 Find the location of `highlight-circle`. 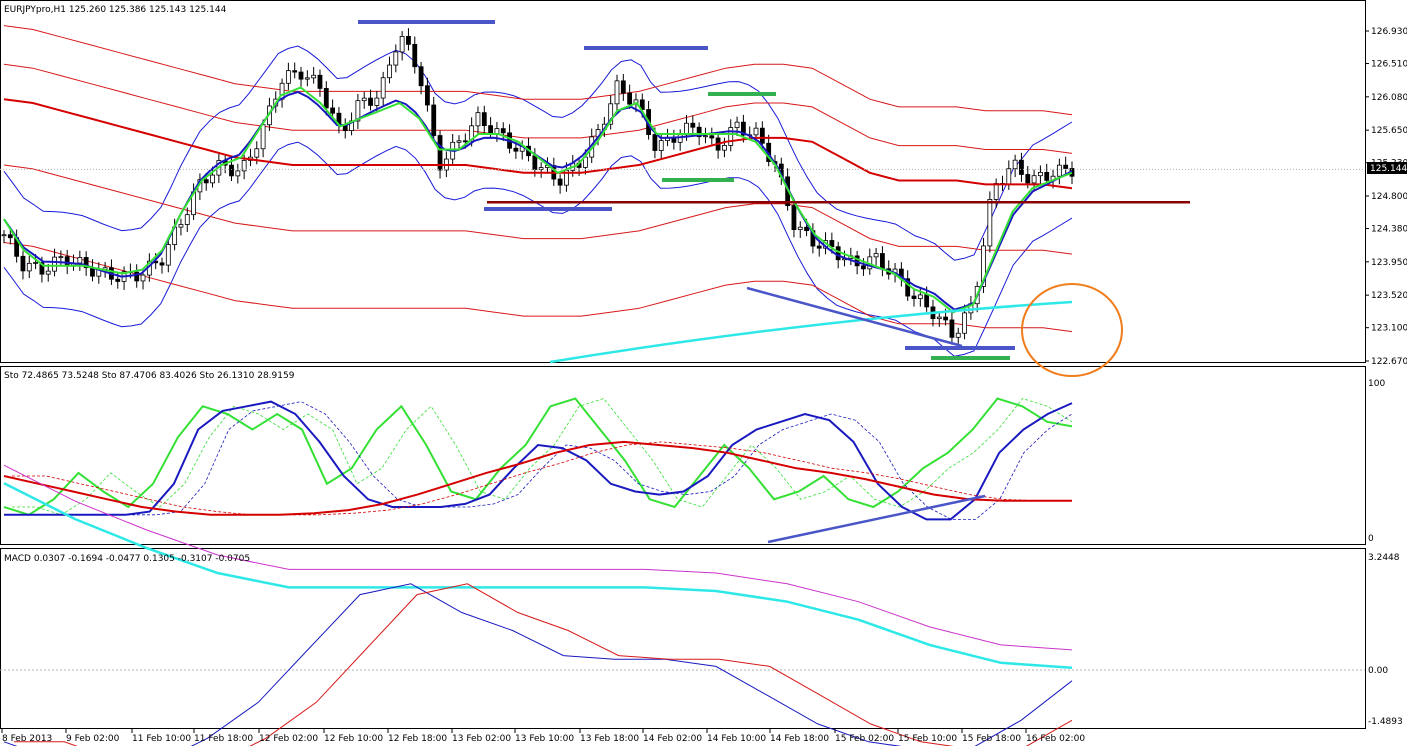

highlight-circle is located at coordinates (1072, 330).